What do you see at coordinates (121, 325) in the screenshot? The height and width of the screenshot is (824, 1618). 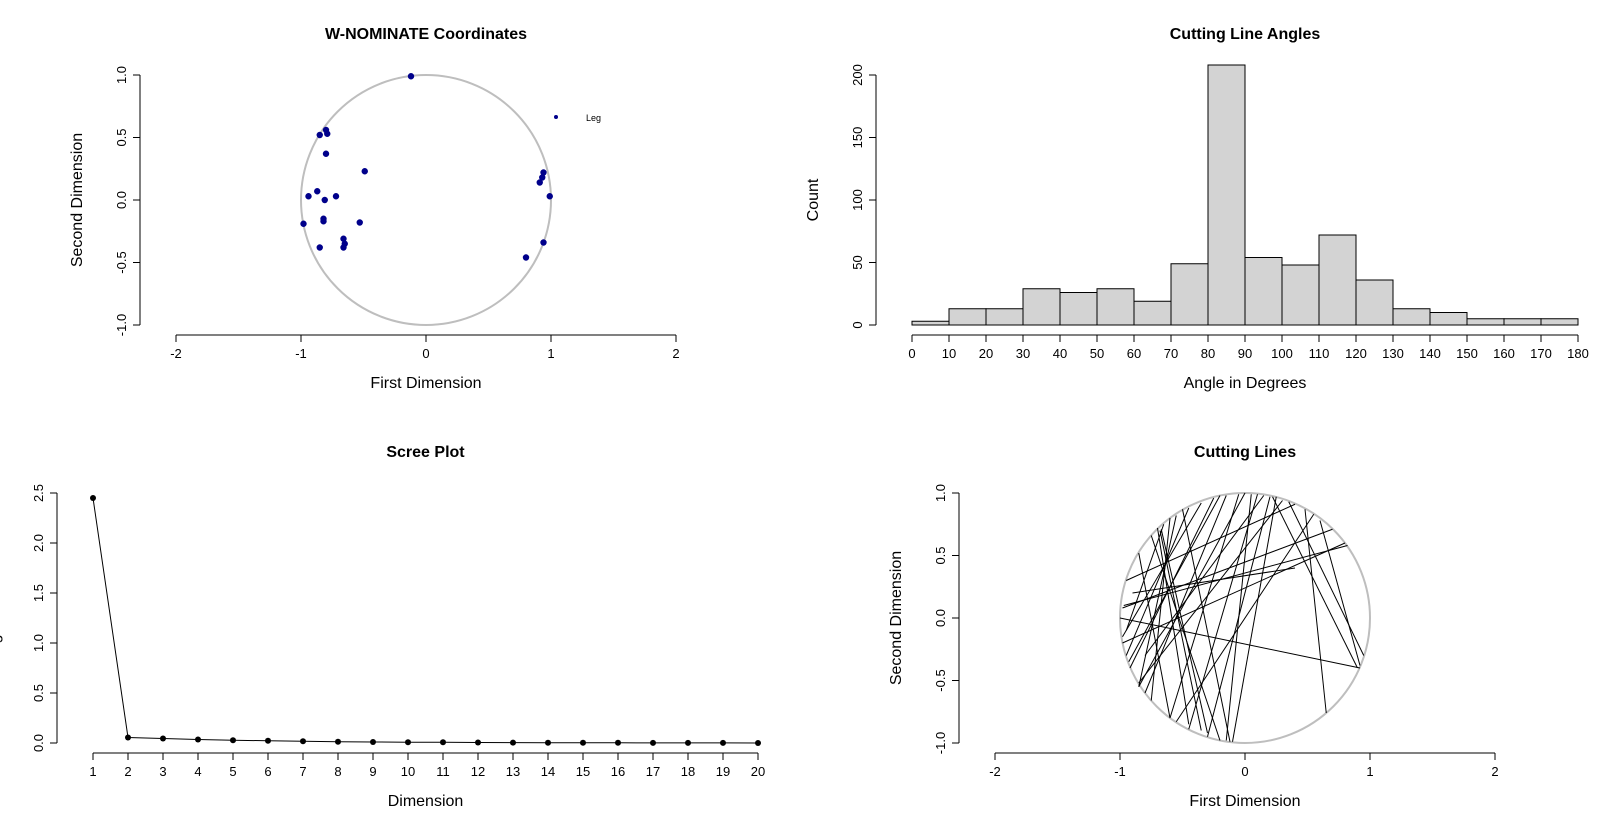 I see `y-tick-label: -1.0` at bounding box center [121, 325].